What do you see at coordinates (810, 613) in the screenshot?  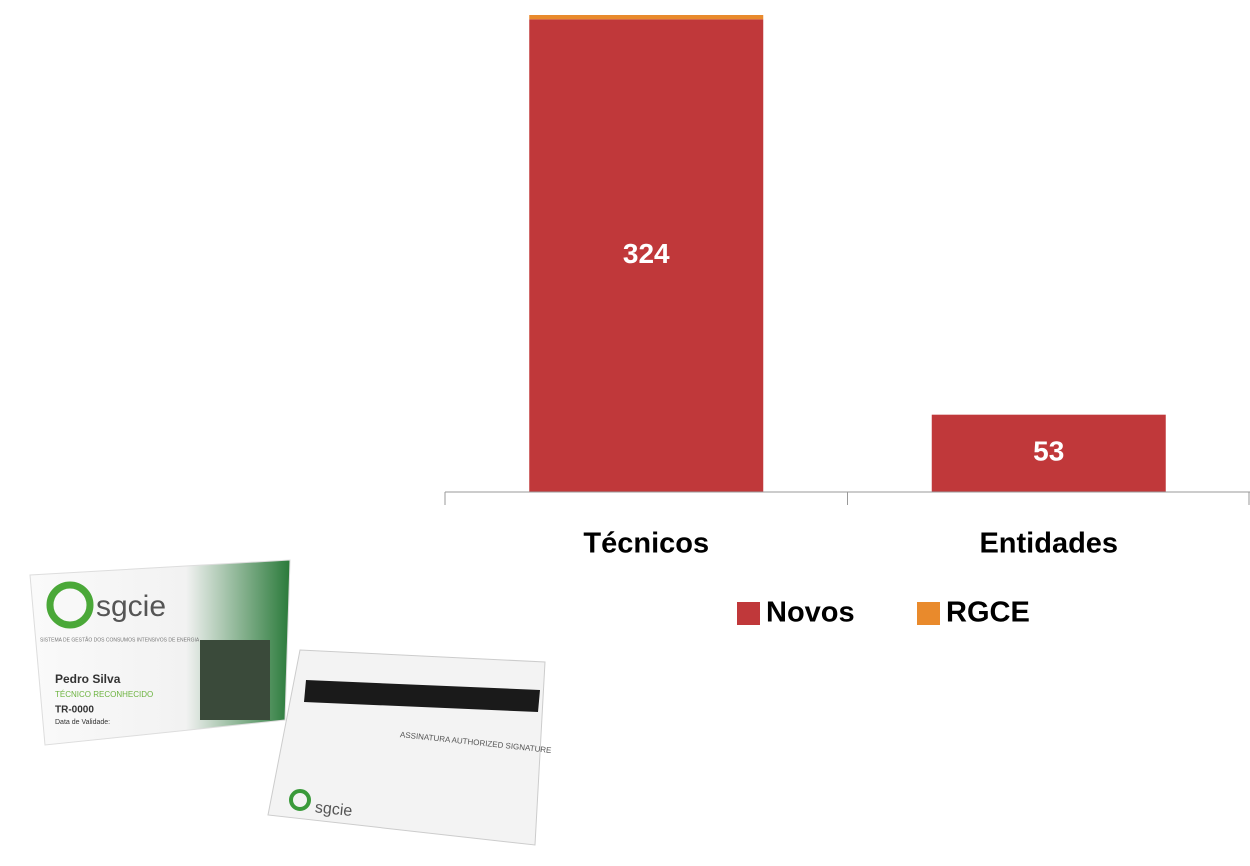 I see `legend-label: Novos` at bounding box center [810, 613].